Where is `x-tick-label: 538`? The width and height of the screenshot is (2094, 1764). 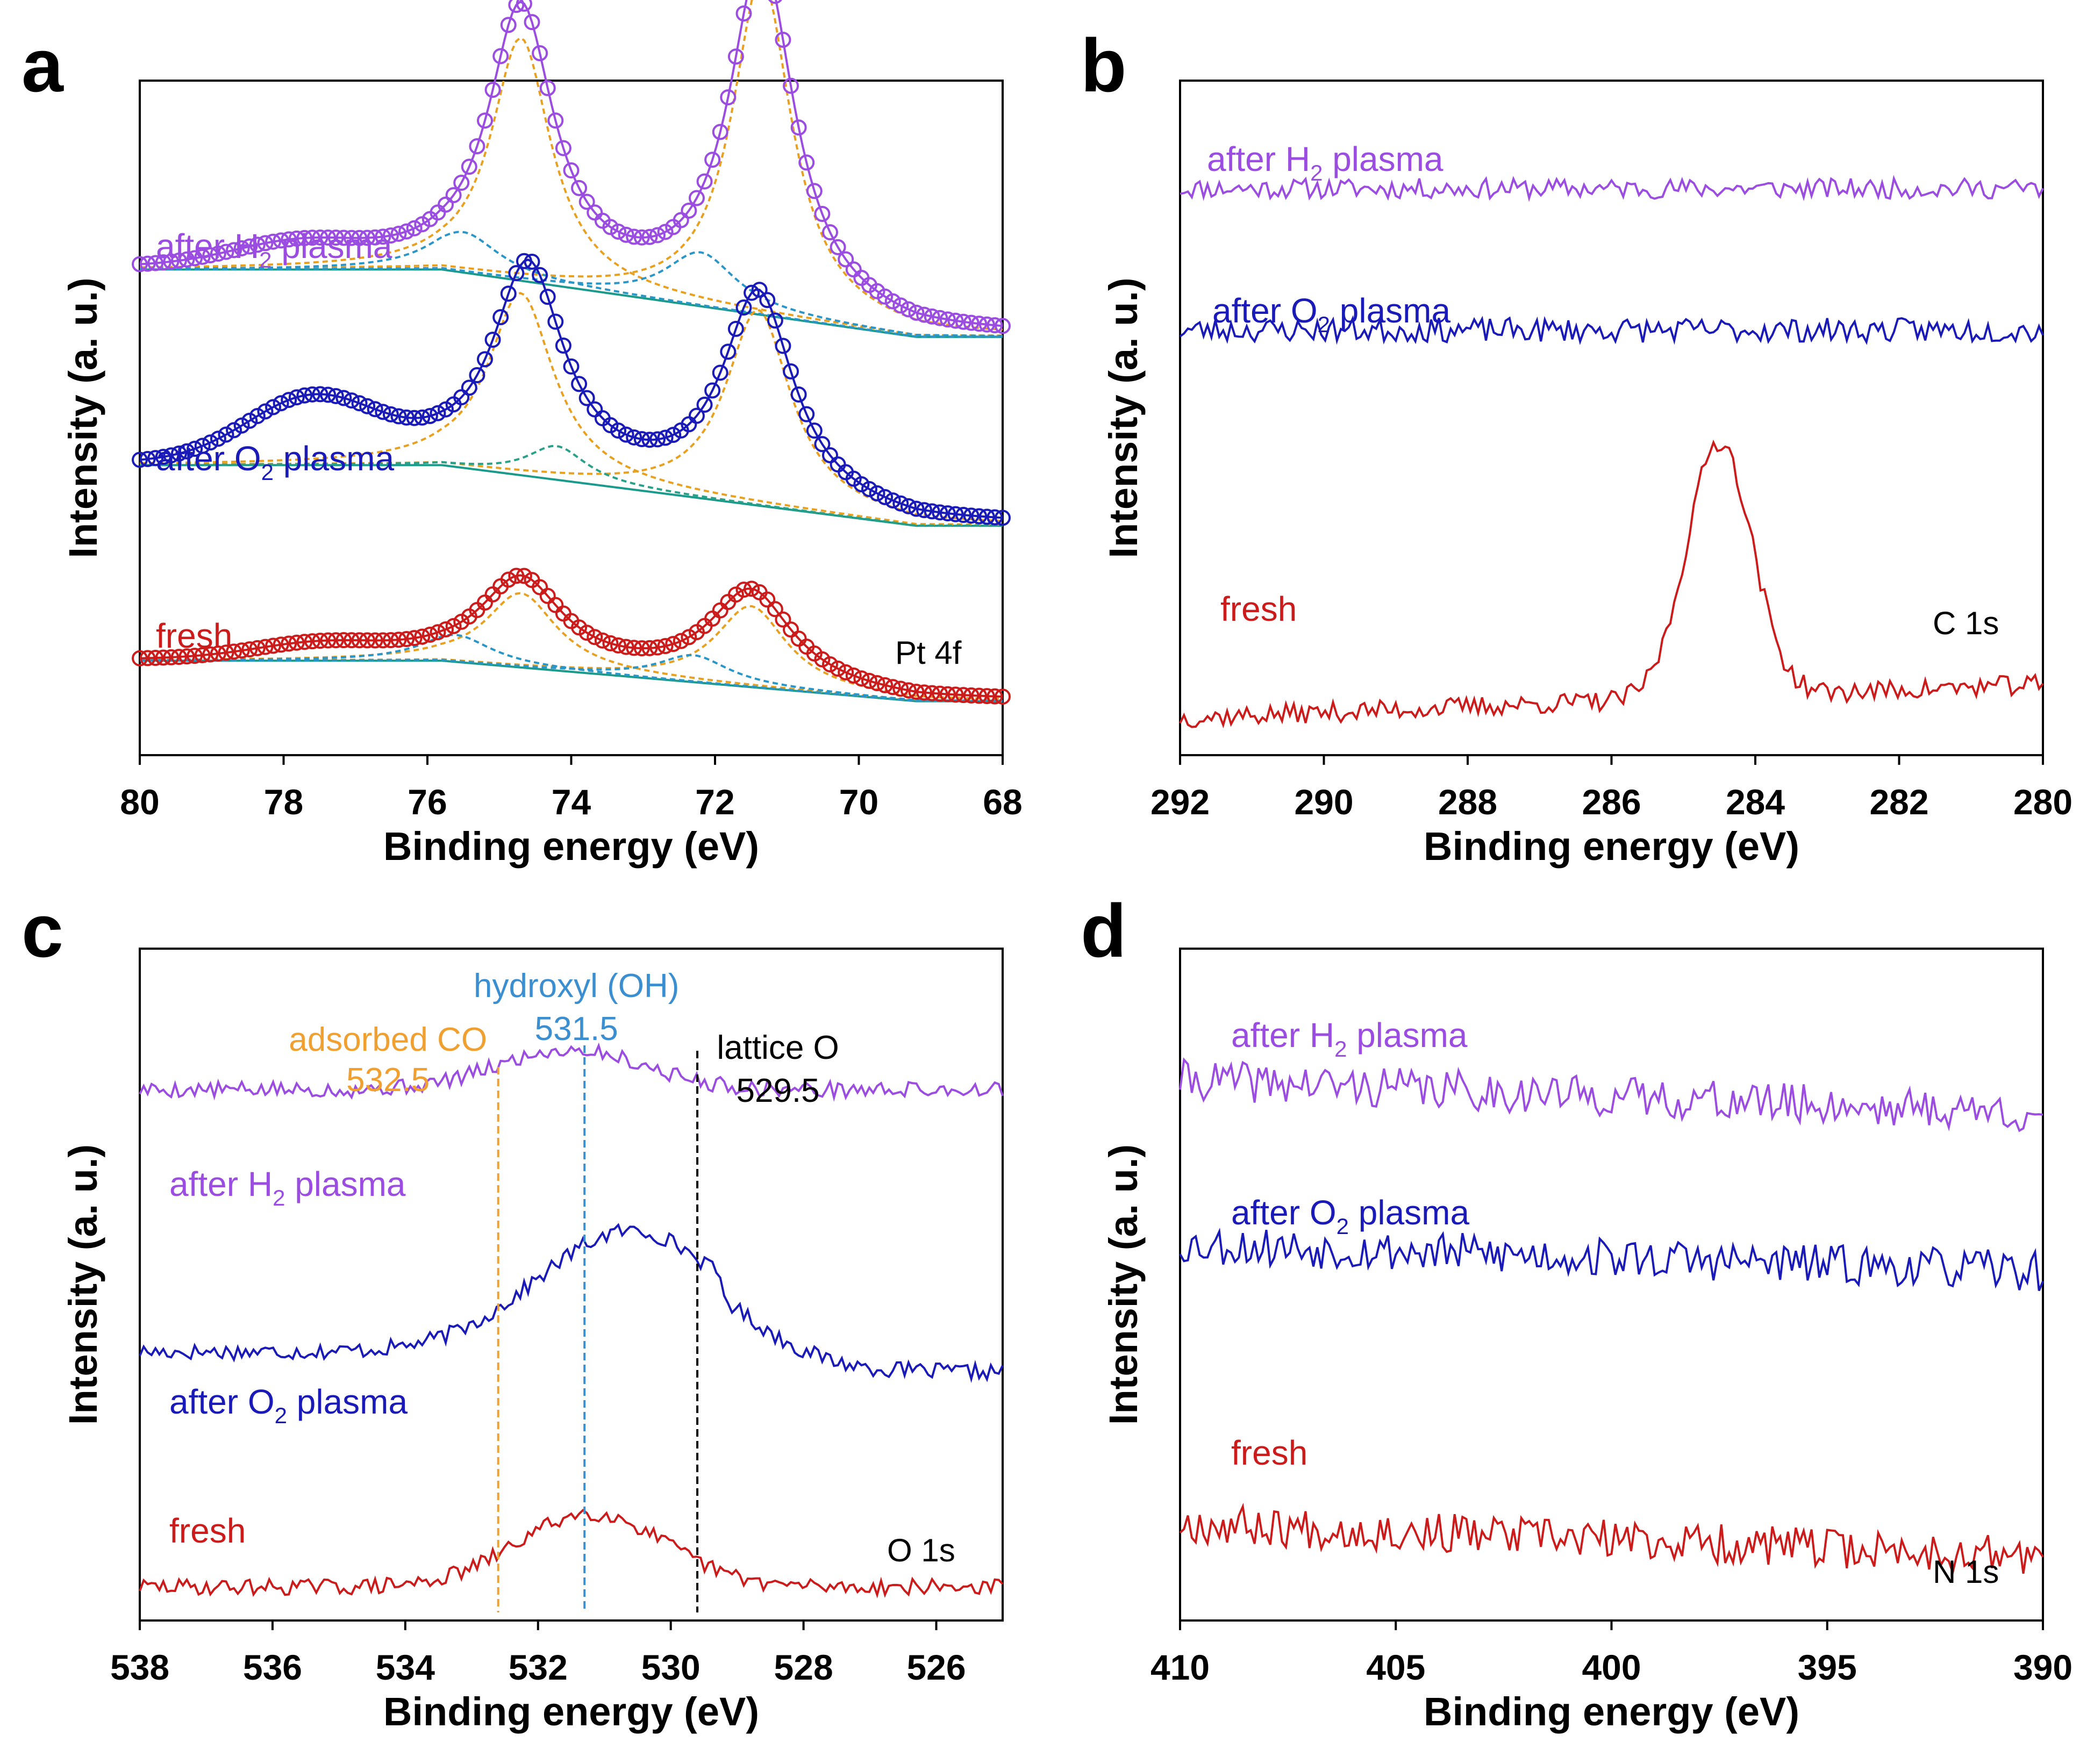 x-tick-label: 538 is located at coordinates (140, 1667).